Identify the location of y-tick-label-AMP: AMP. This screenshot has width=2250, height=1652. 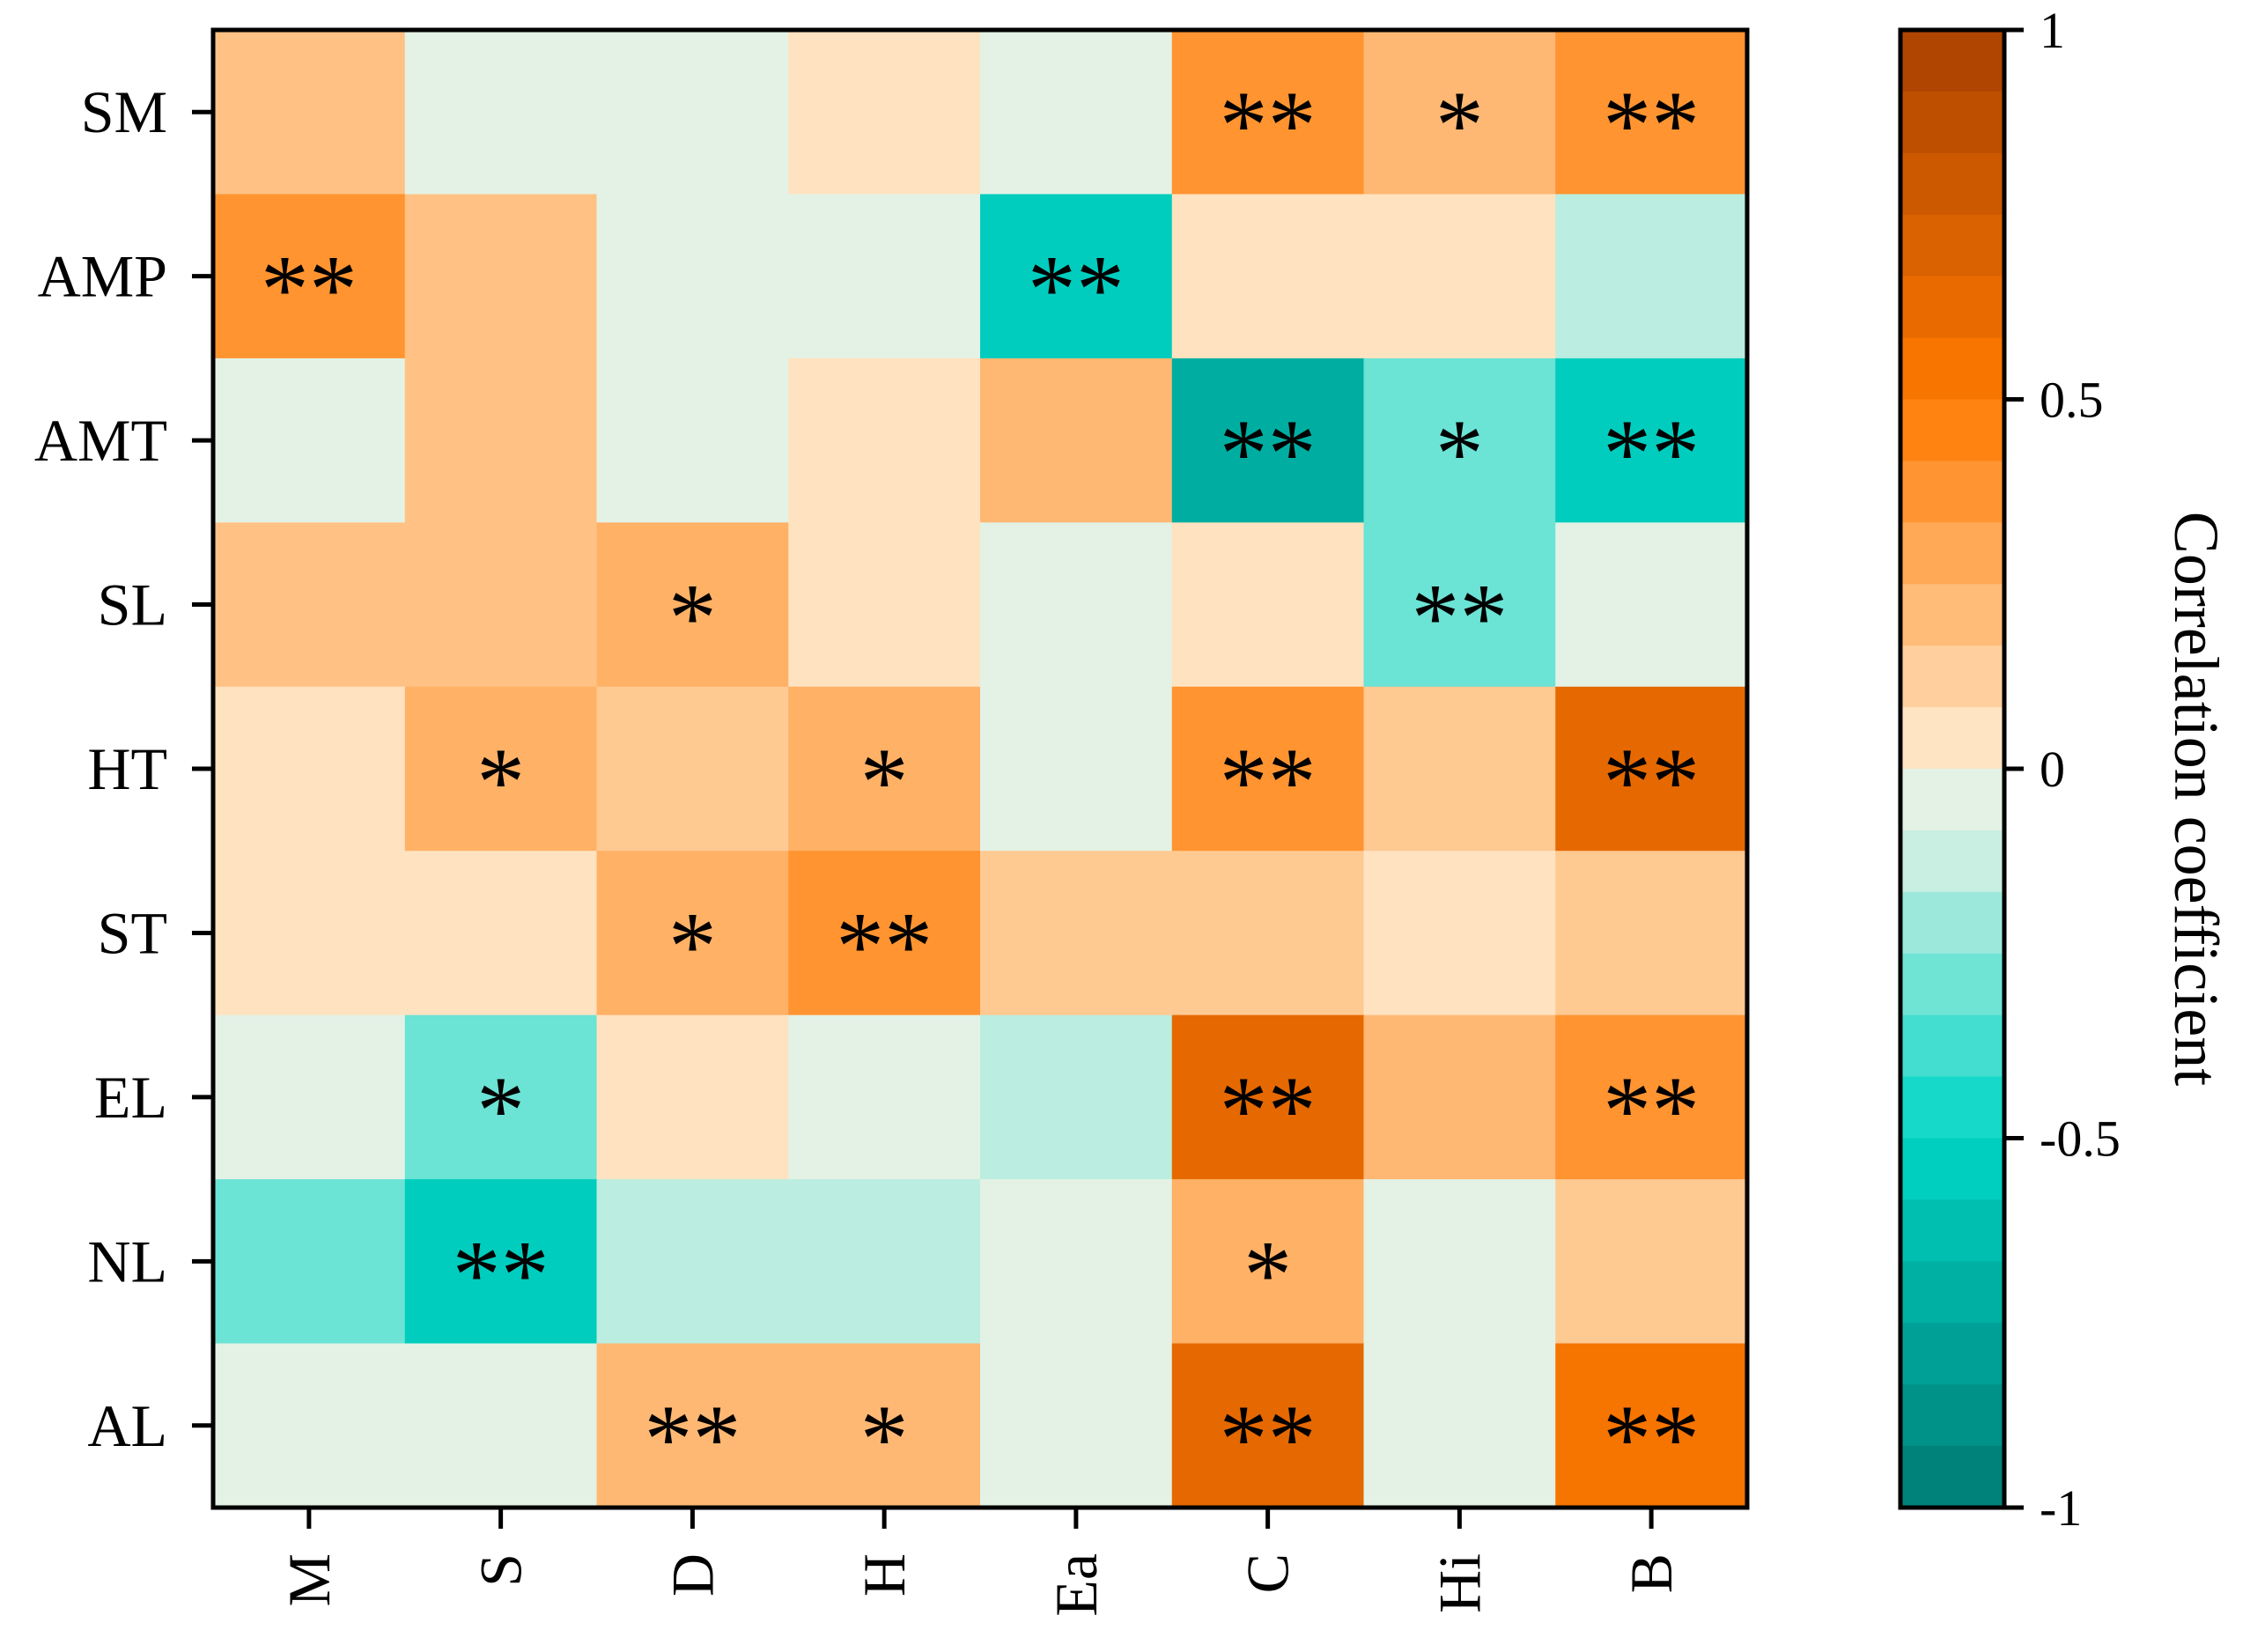
(103, 276).